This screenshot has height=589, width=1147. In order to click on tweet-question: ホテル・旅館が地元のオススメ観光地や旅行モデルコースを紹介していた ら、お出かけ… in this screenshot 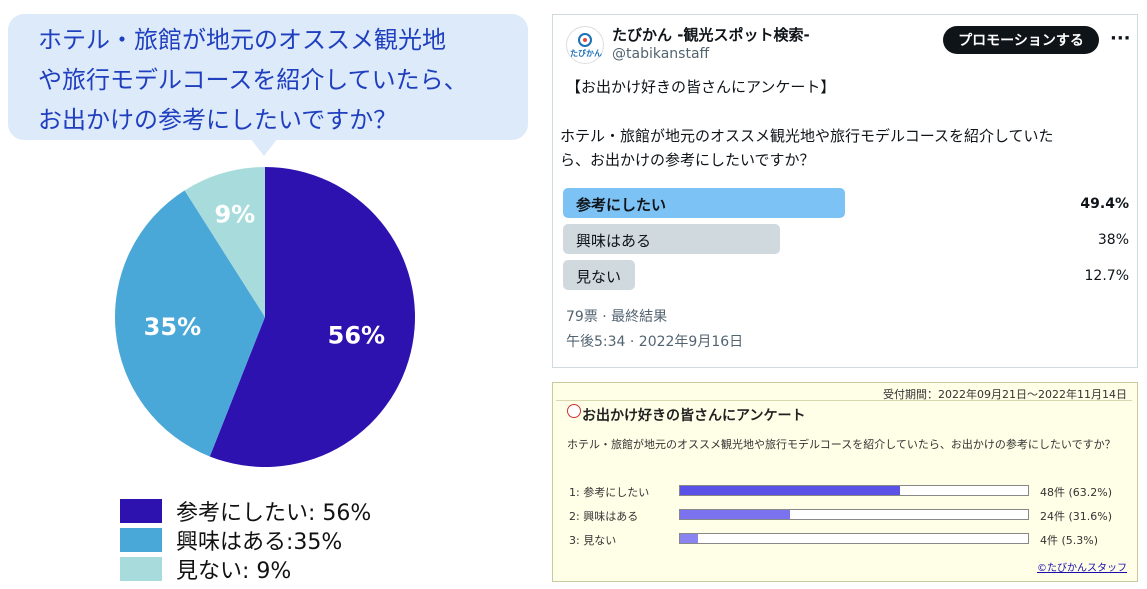, I will do `click(845, 148)`.